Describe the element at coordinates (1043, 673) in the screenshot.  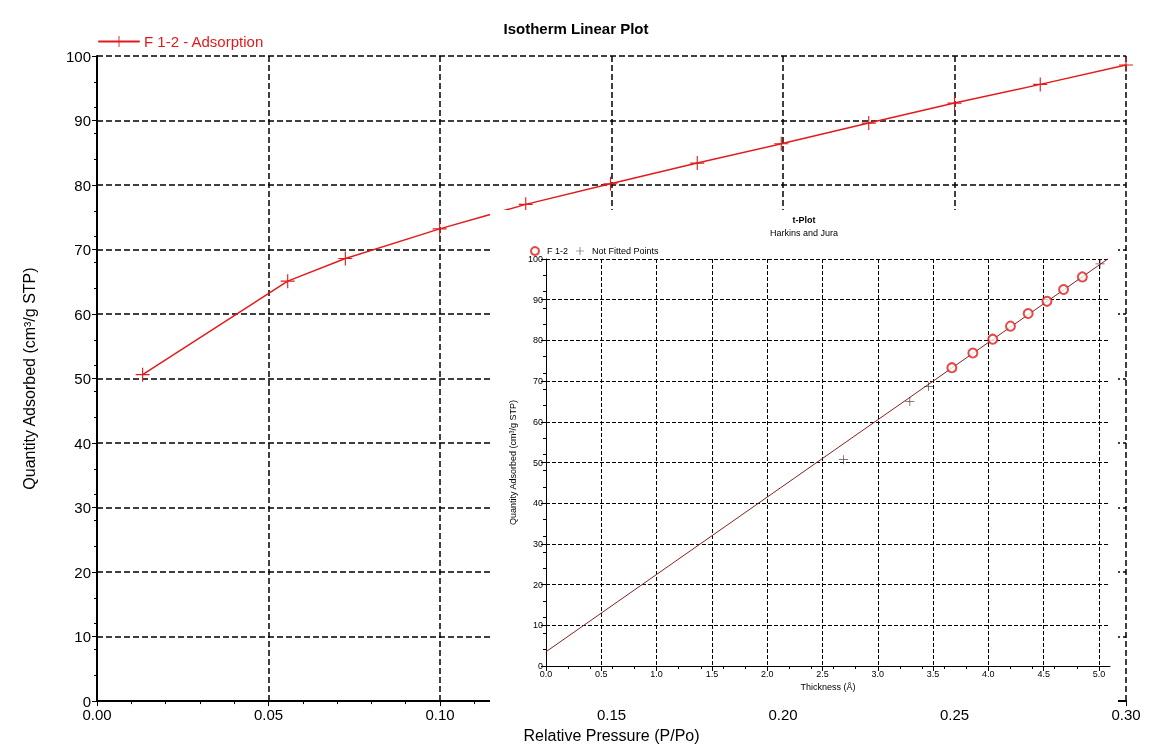
I see `x-tick-label: 4.5` at that location.